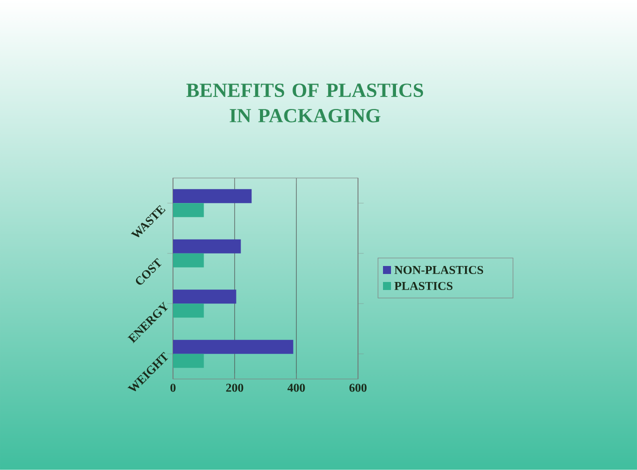 The width and height of the screenshot is (637, 470). Describe the element at coordinates (296, 388) in the screenshot. I see `x-tick-label: 400` at that location.